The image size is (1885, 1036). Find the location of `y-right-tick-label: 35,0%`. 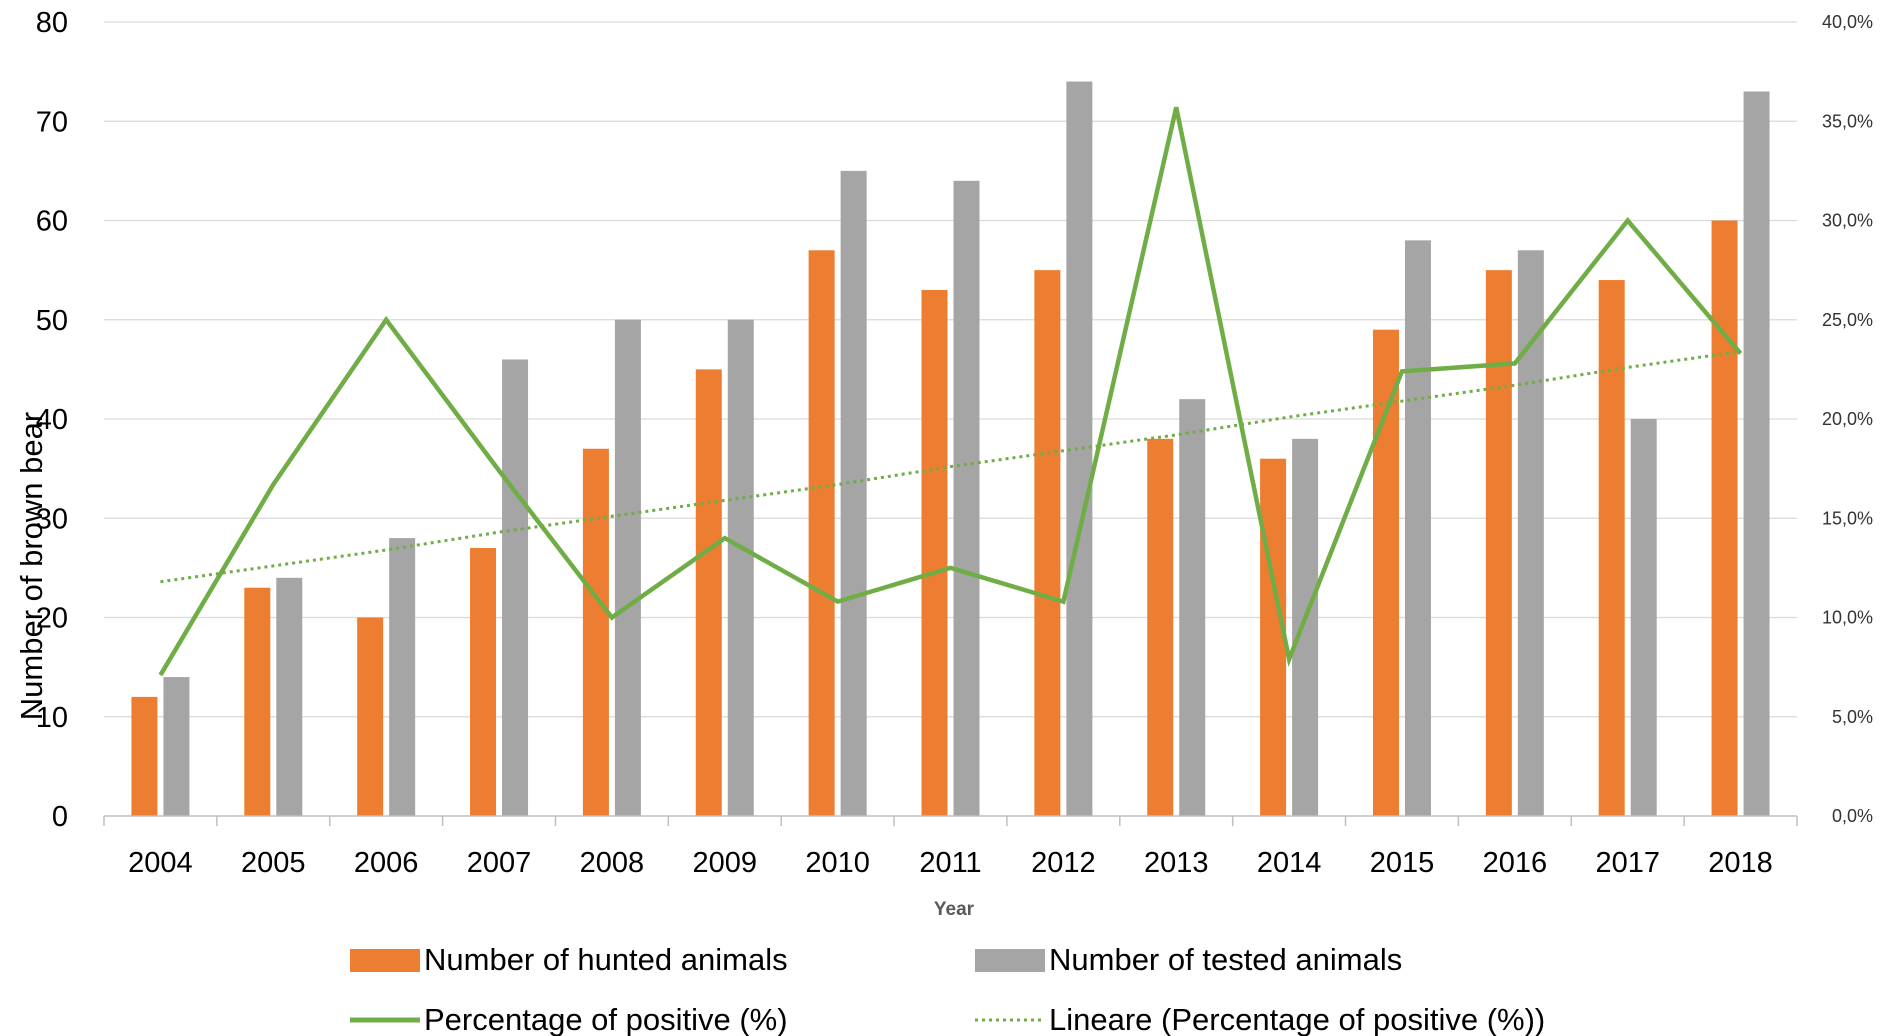

y-right-tick-label: 35,0% is located at coordinates (1847, 121).